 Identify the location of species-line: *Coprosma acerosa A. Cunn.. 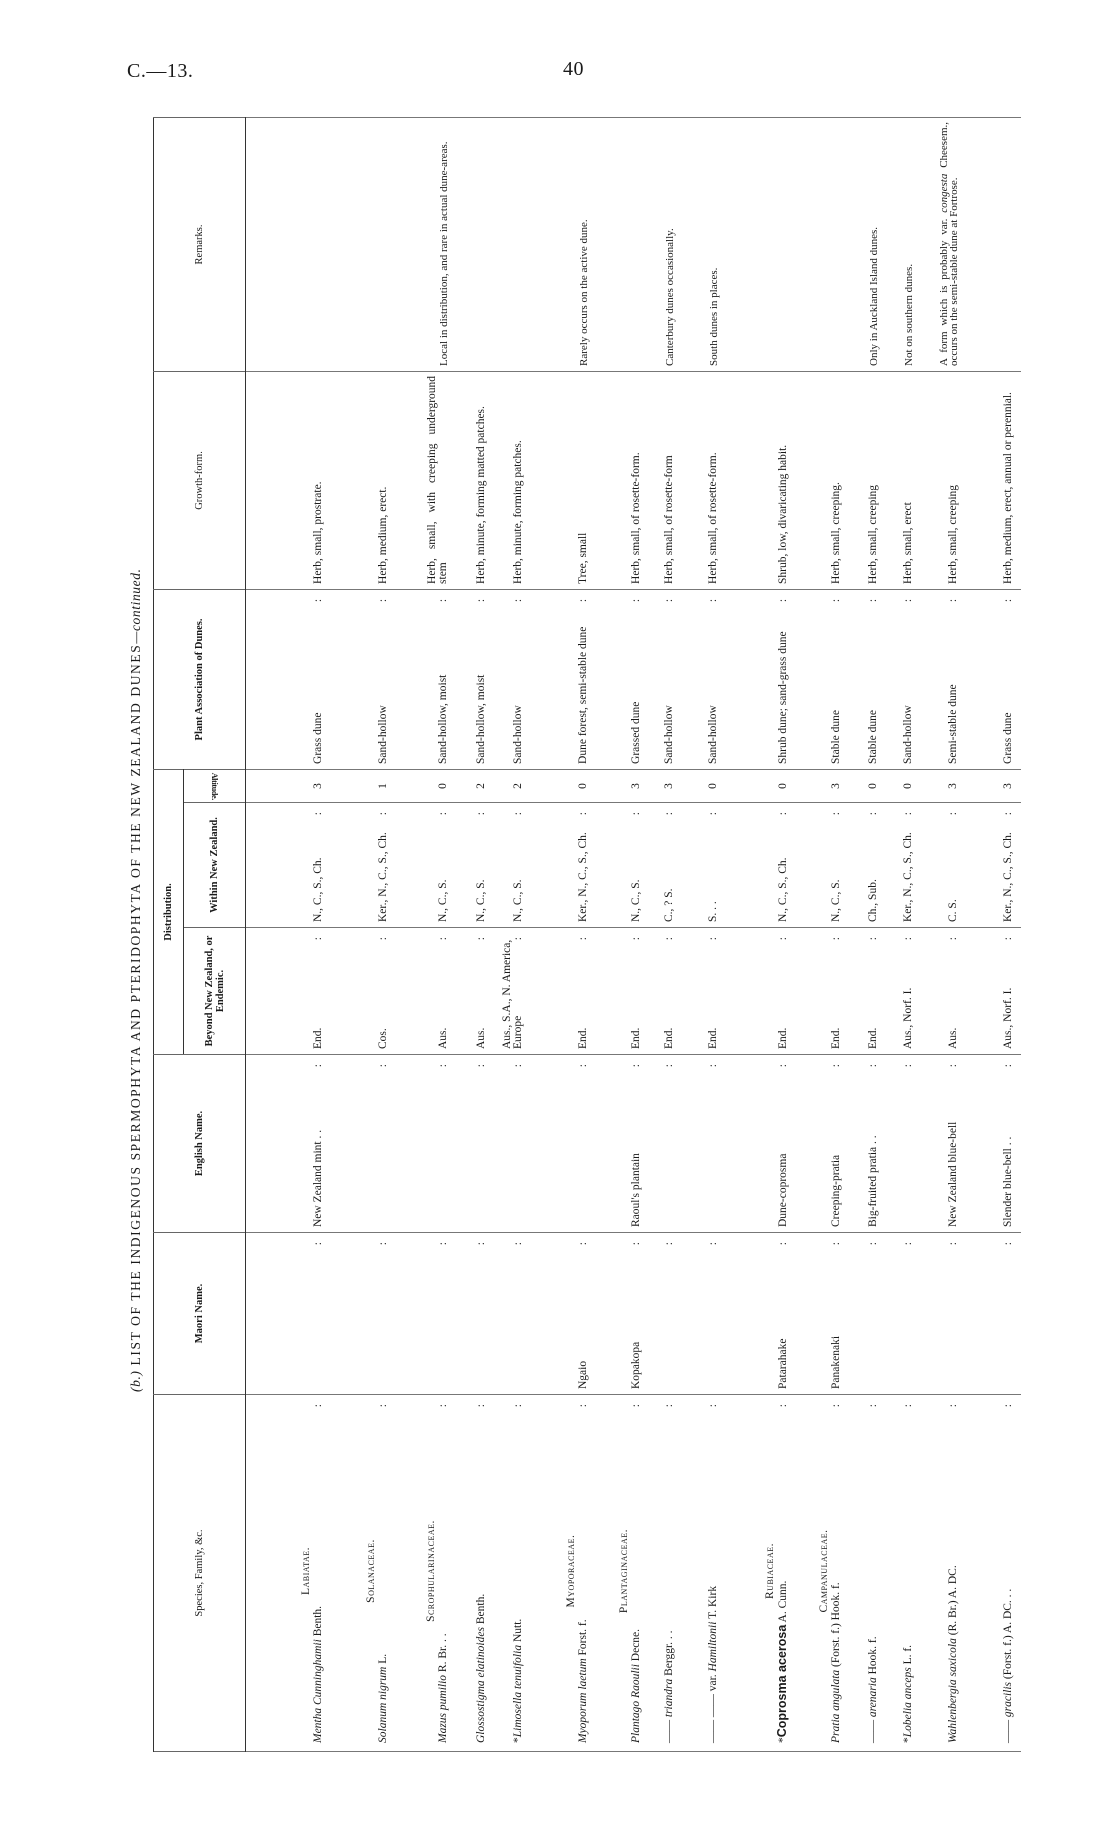
(782, 1662).